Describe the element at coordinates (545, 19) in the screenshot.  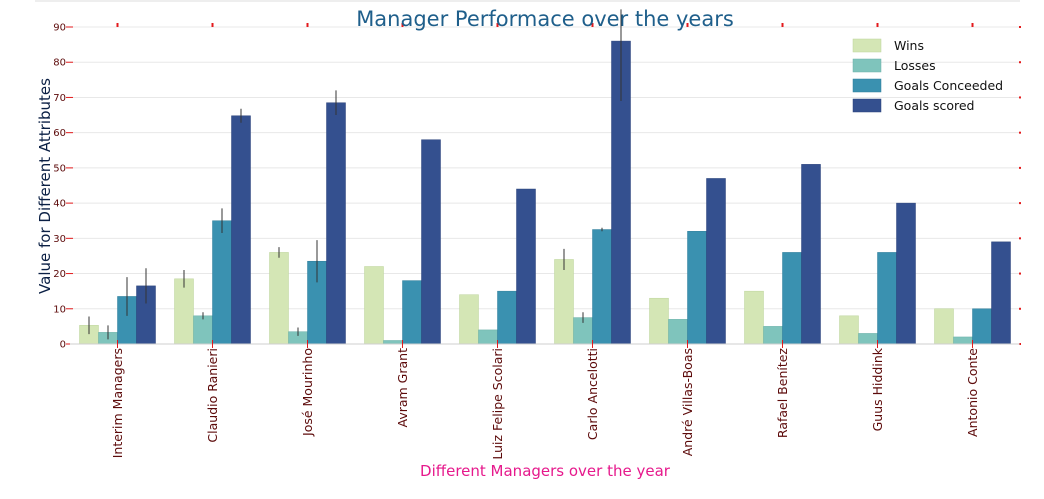
I see `chart-title: Manager Performace over the years` at that location.